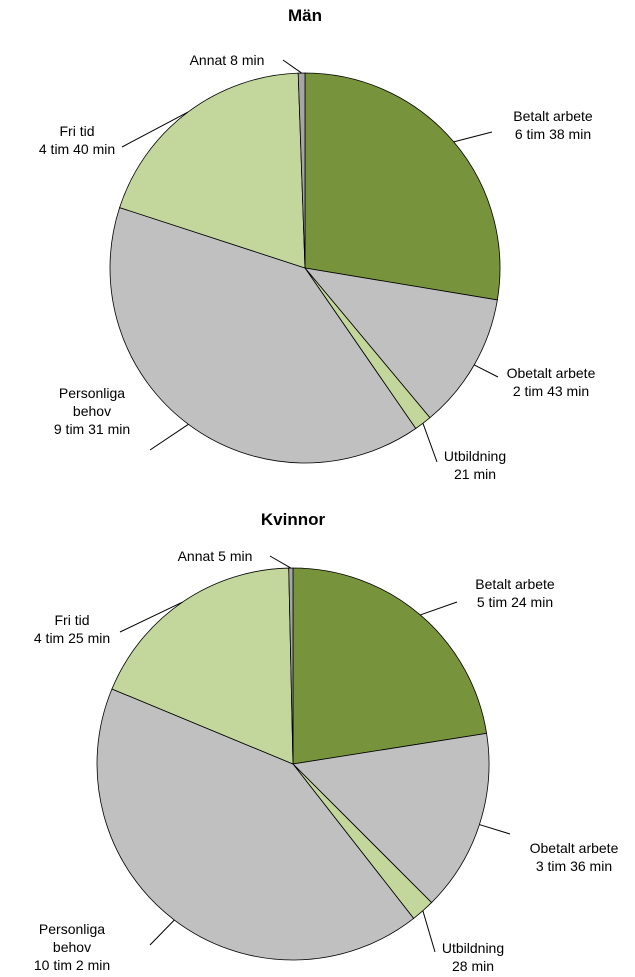 Image resolution: width=635 pixels, height=977 pixels. Describe the element at coordinates (72, 965) in the screenshot. I see `value-label: 10 tim 2 min` at that location.